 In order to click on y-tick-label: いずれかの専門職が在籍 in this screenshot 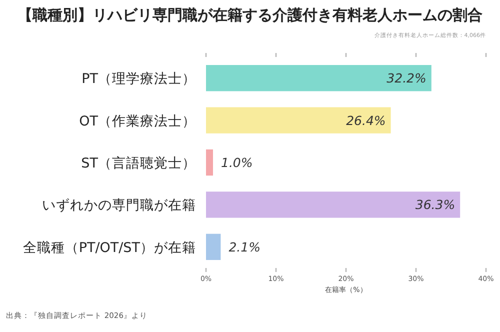, I will do `click(119, 206)`.